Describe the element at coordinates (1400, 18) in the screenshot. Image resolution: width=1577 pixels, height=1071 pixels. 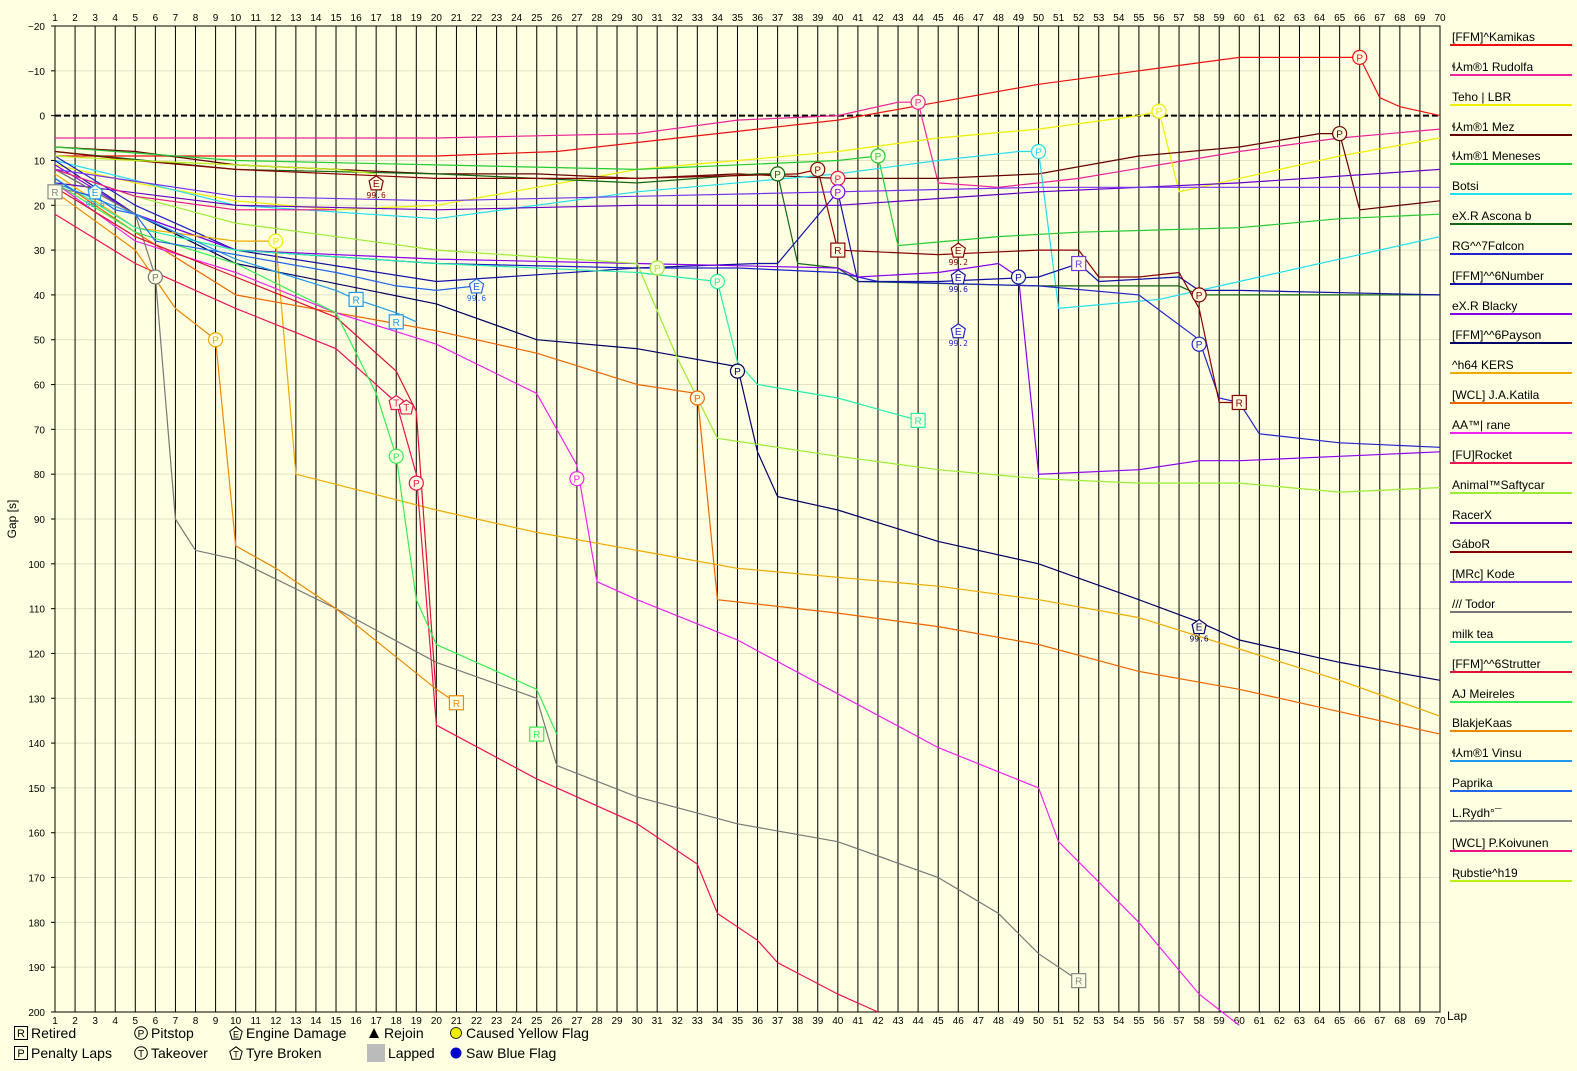
I see `x-tick-label-top: 68` at that location.